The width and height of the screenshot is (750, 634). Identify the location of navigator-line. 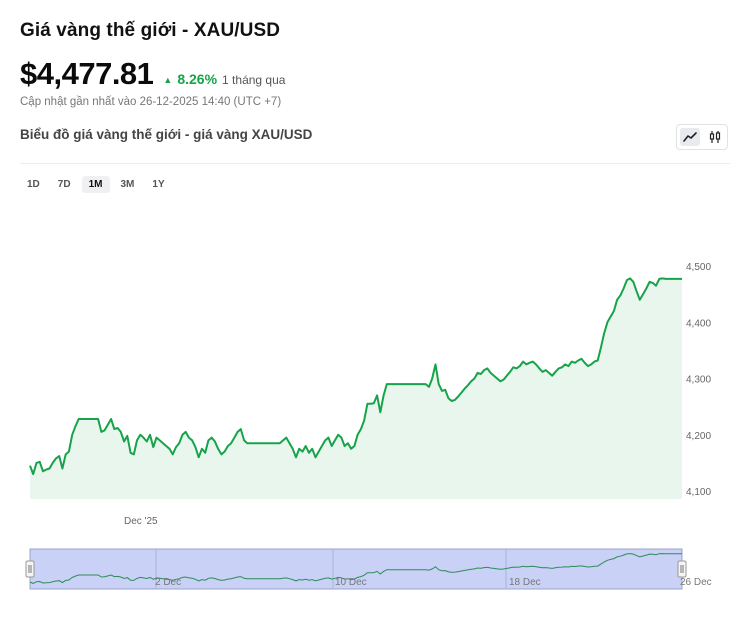
(355, 568).